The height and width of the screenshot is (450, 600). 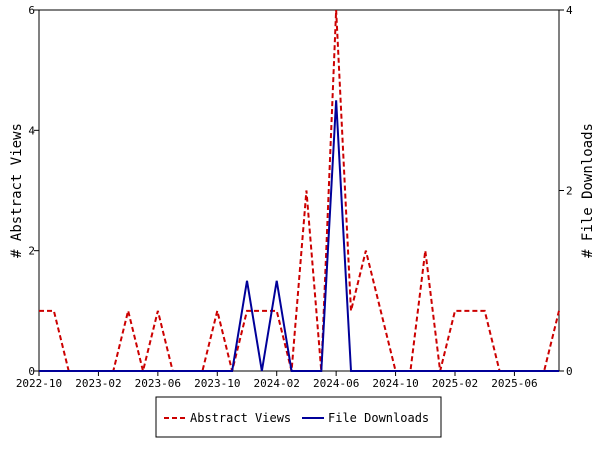 What do you see at coordinates (31, 251) in the screenshot?
I see `y-left-tick-label: 2` at bounding box center [31, 251].